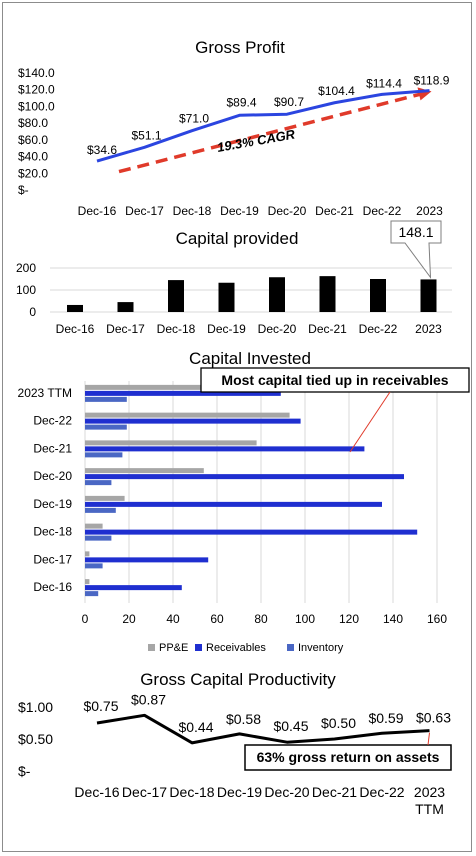 This screenshot has width=476, height=856. I want to click on annotation-text: Most capital tied up in receivables, so click(334, 380).